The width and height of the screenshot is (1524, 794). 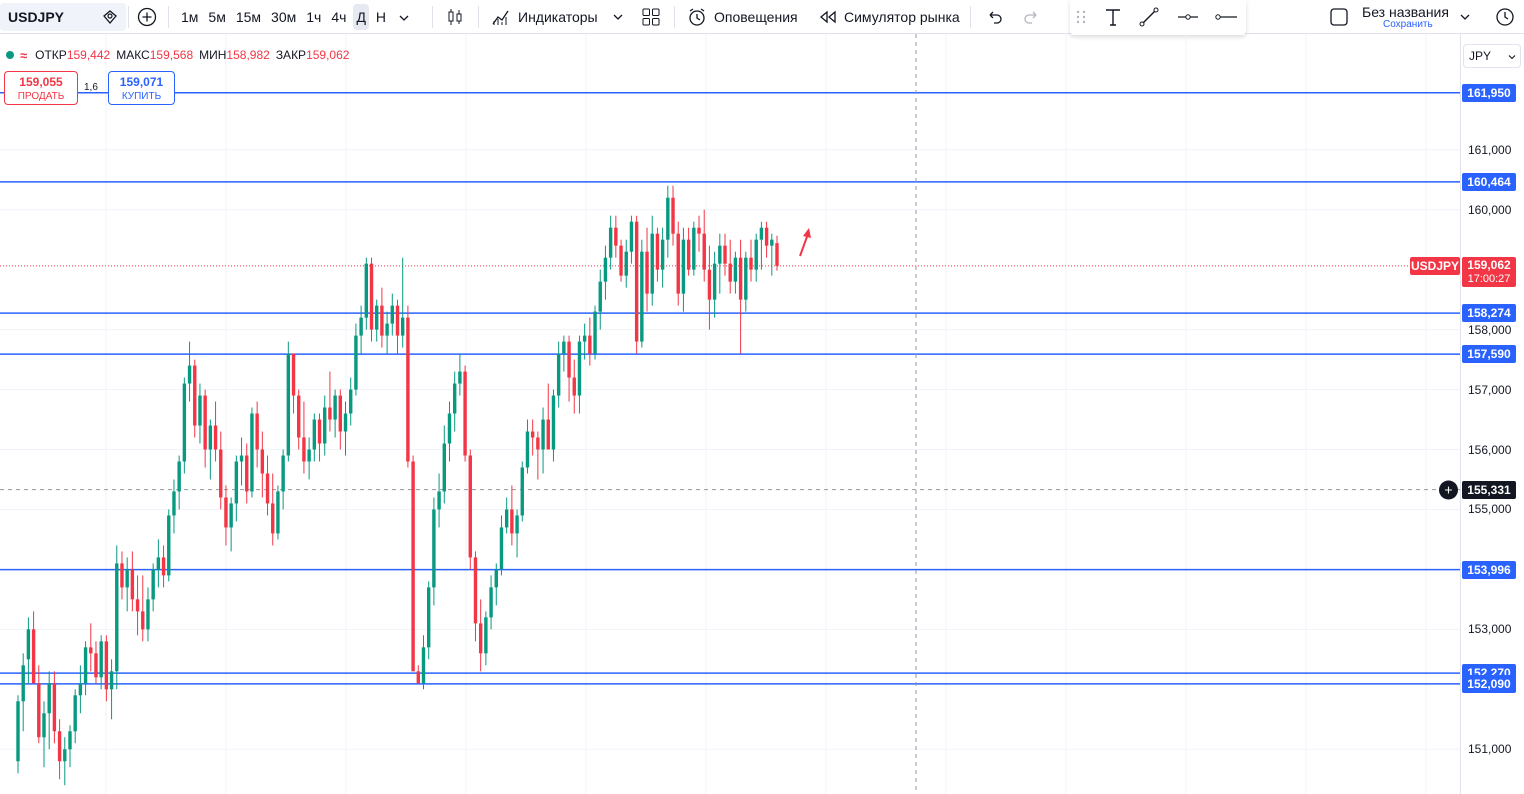 I want to click on high-value: 159,568, so click(x=171, y=55).